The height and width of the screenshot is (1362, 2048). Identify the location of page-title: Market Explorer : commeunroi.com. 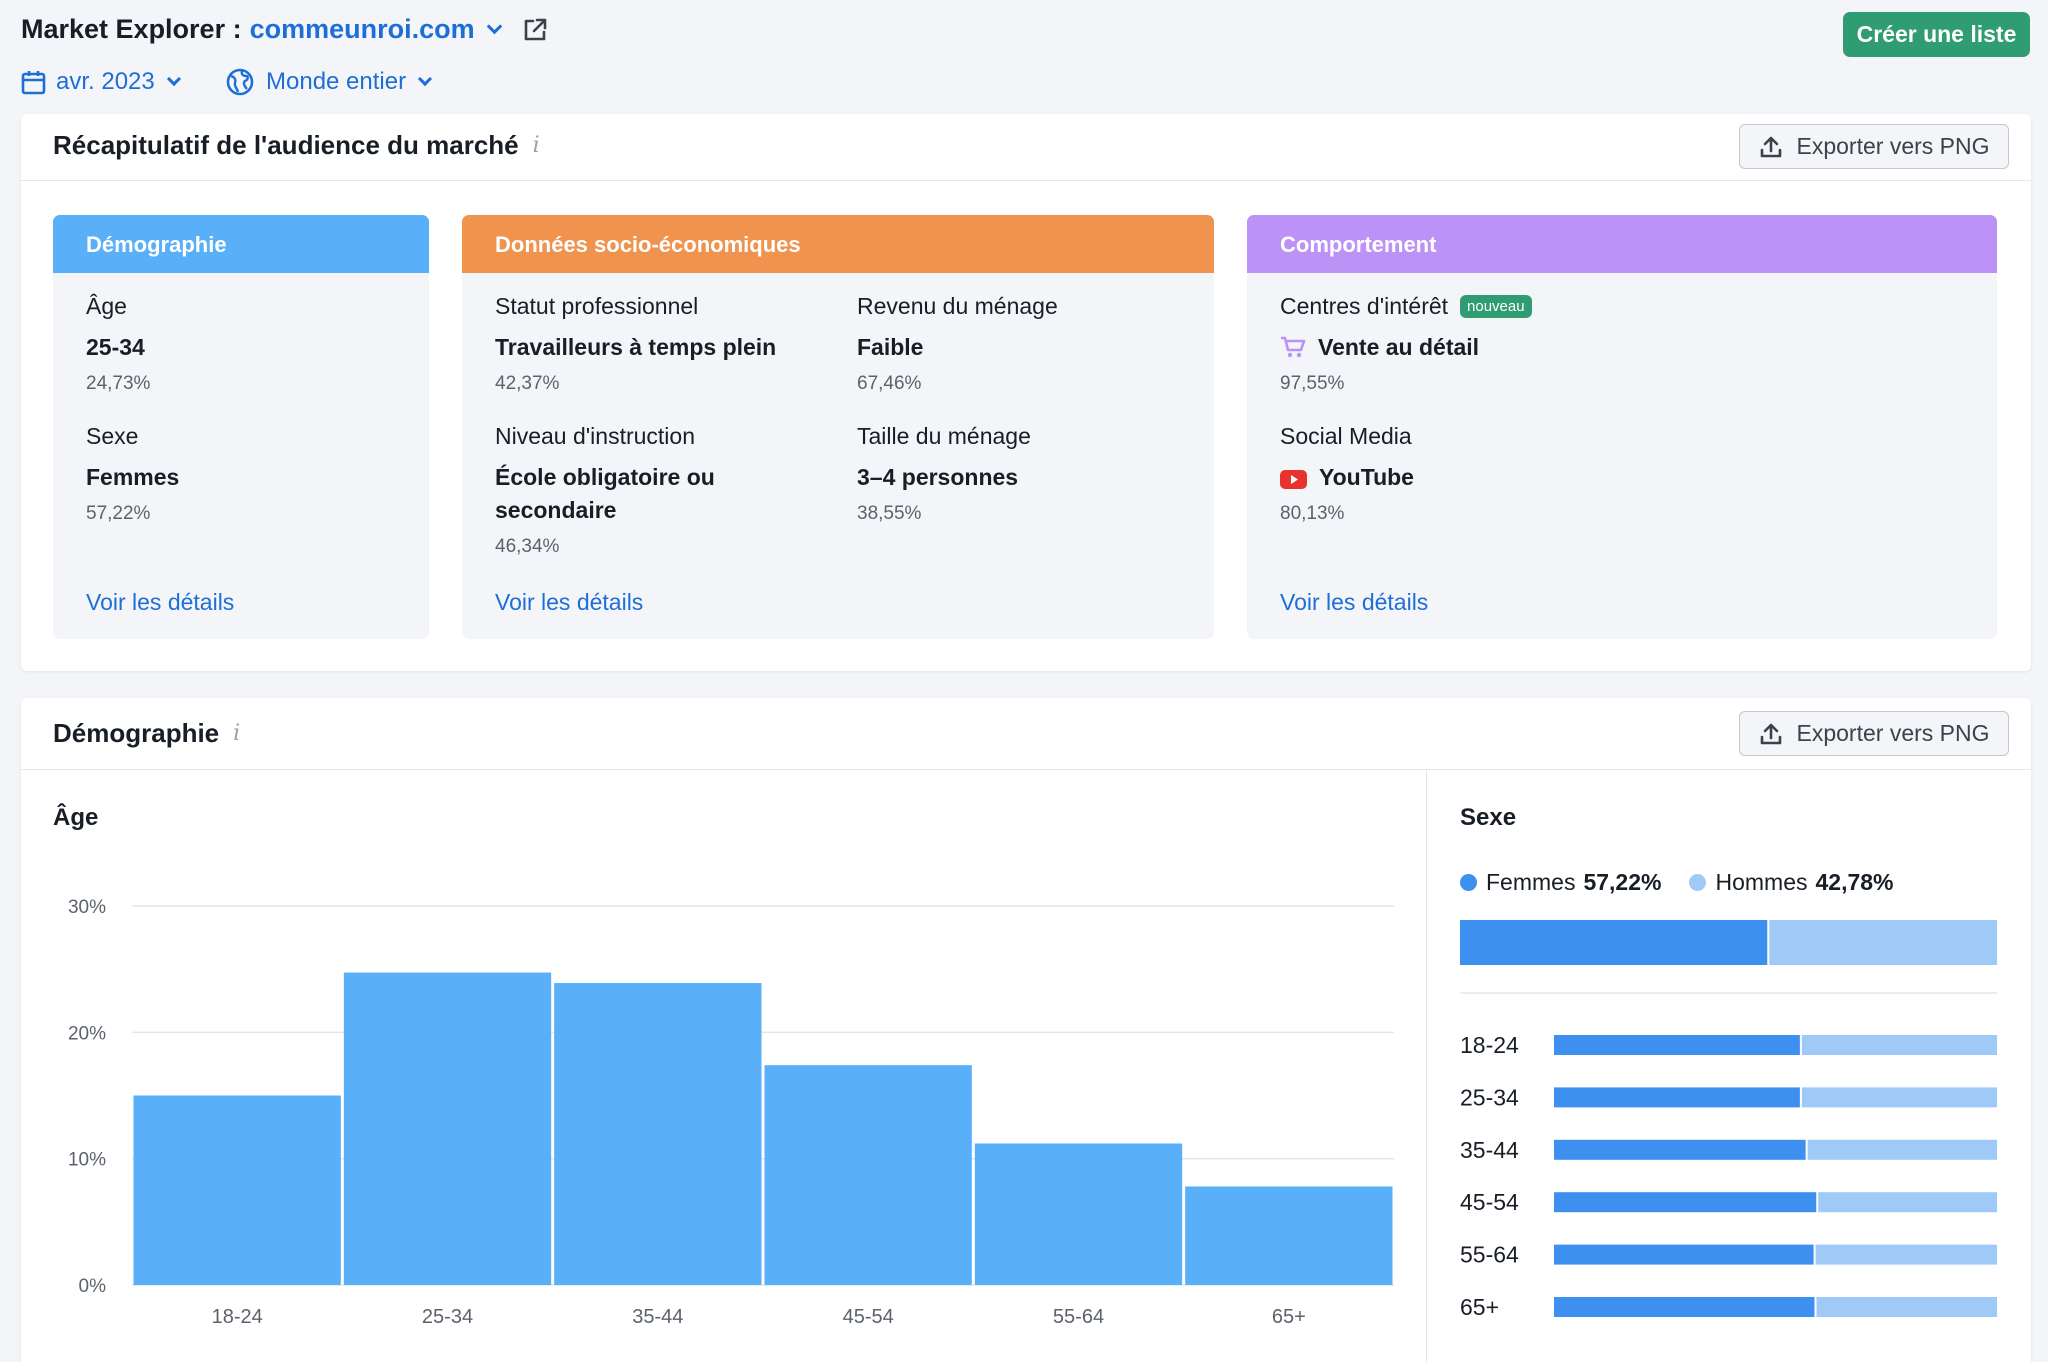
(284, 29).